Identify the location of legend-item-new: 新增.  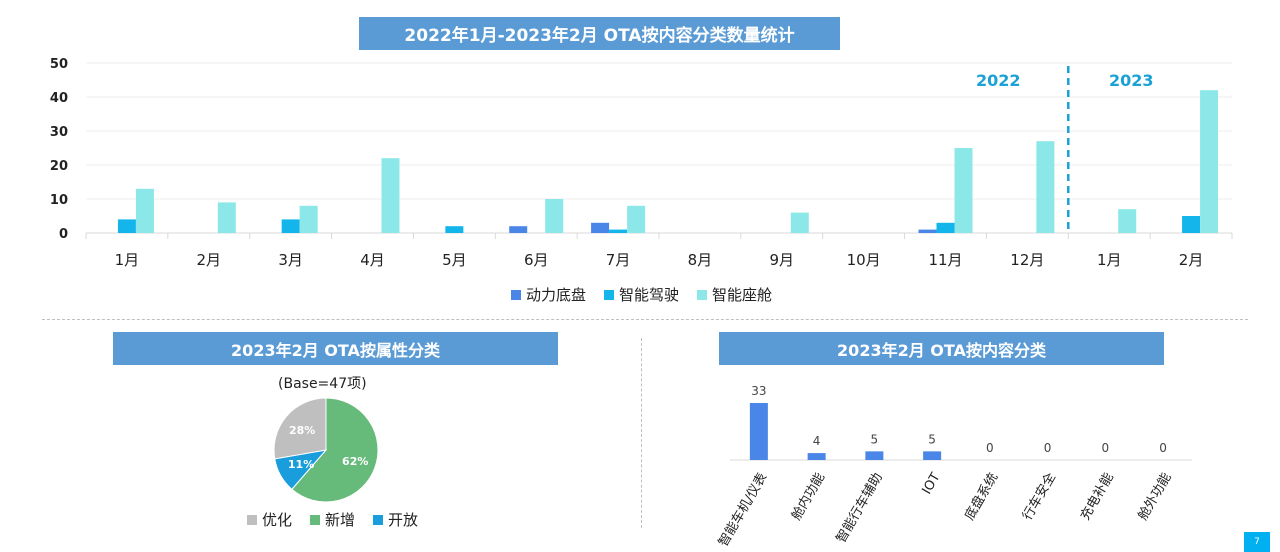
(332, 519).